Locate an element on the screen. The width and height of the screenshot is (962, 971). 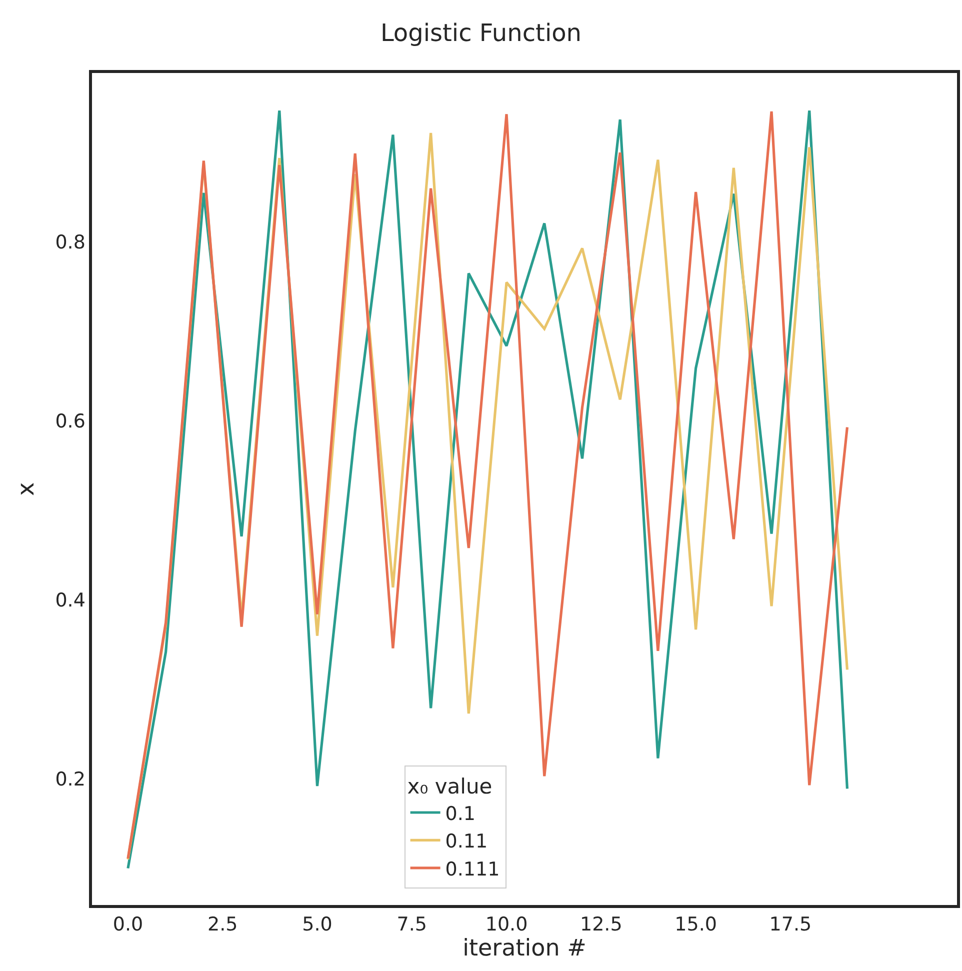
x-tick-label: 0.0 is located at coordinates (128, 925).